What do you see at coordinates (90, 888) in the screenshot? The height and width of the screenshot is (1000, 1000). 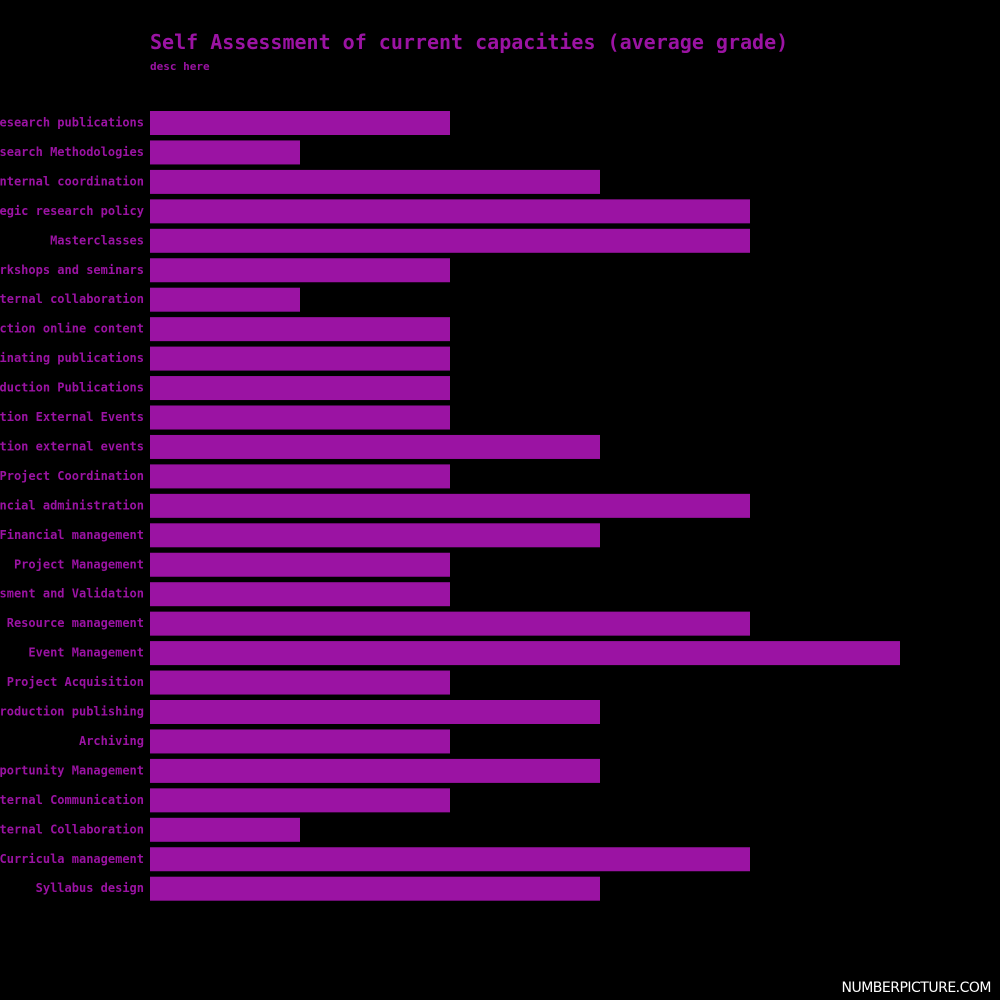 I see `category-label: Syllabus design` at bounding box center [90, 888].